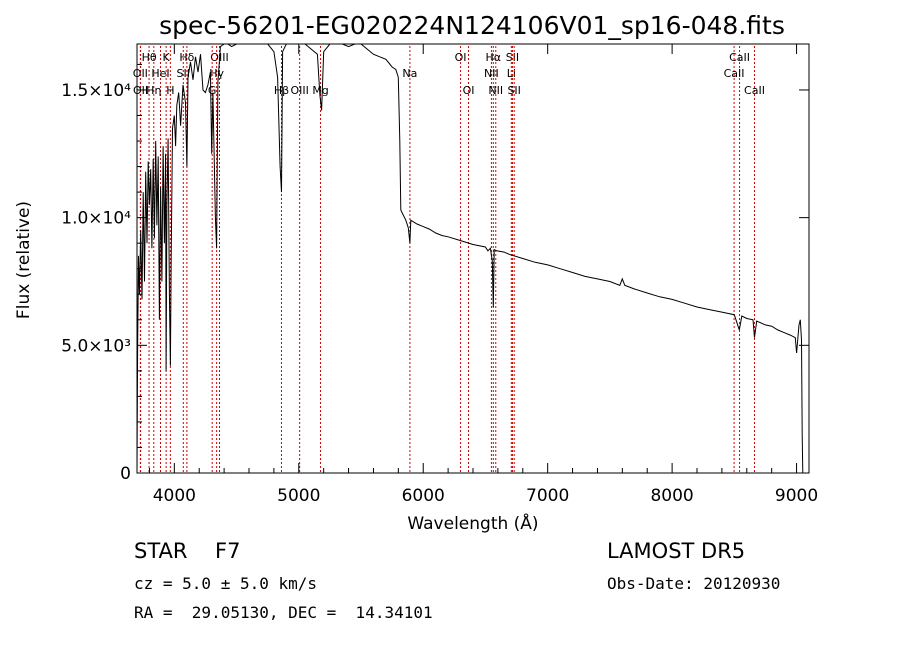 This screenshot has width=900, height=649. What do you see at coordinates (796, 496) in the screenshot?
I see `x-tick-label: 9000` at bounding box center [796, 496].